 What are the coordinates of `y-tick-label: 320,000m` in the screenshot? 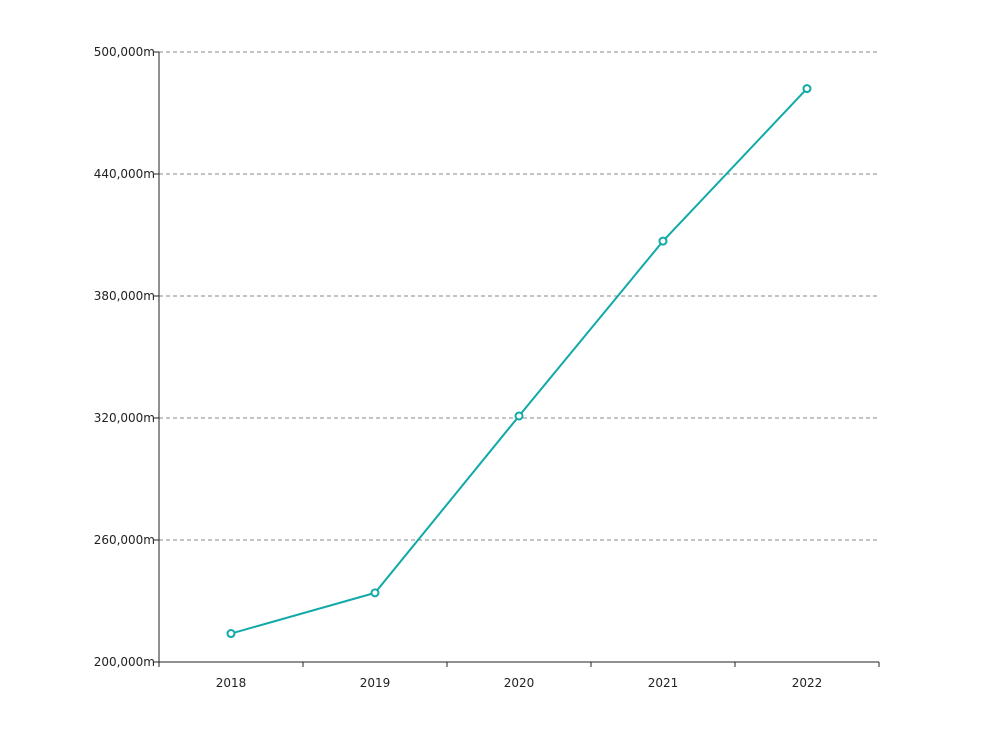 It's located at (124, 418).